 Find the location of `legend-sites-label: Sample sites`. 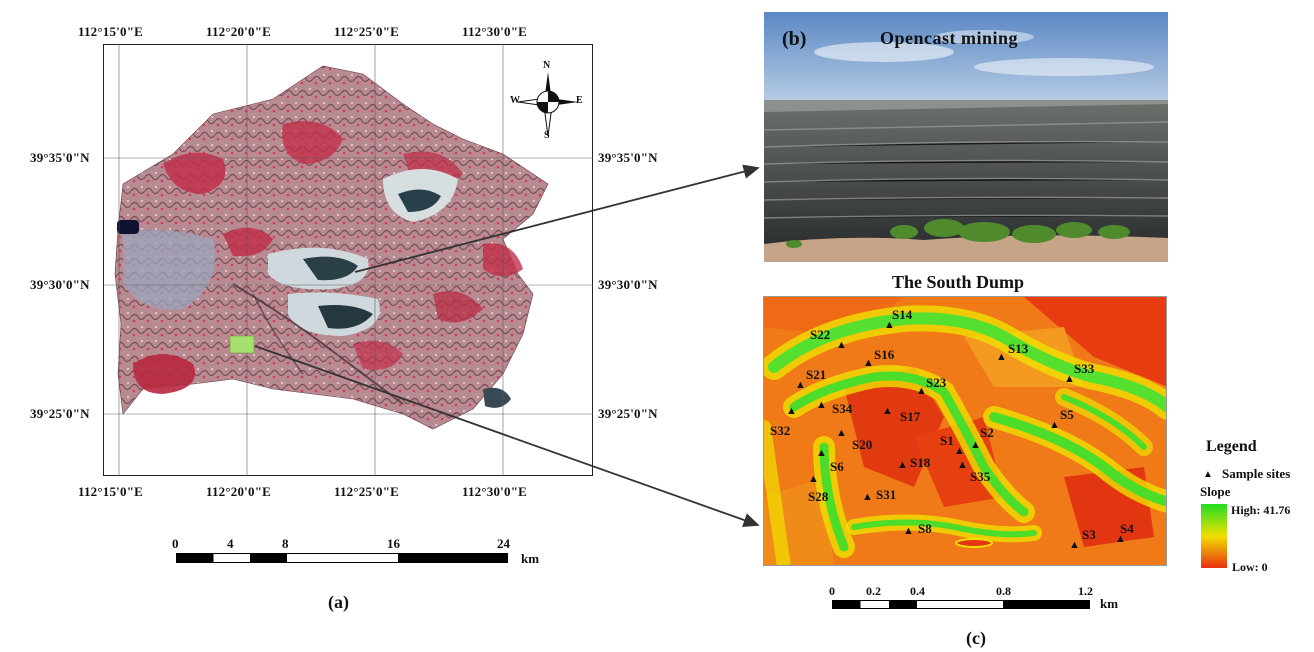

legend-sites-label: Sample sites is located at coordinates (1256, 473).